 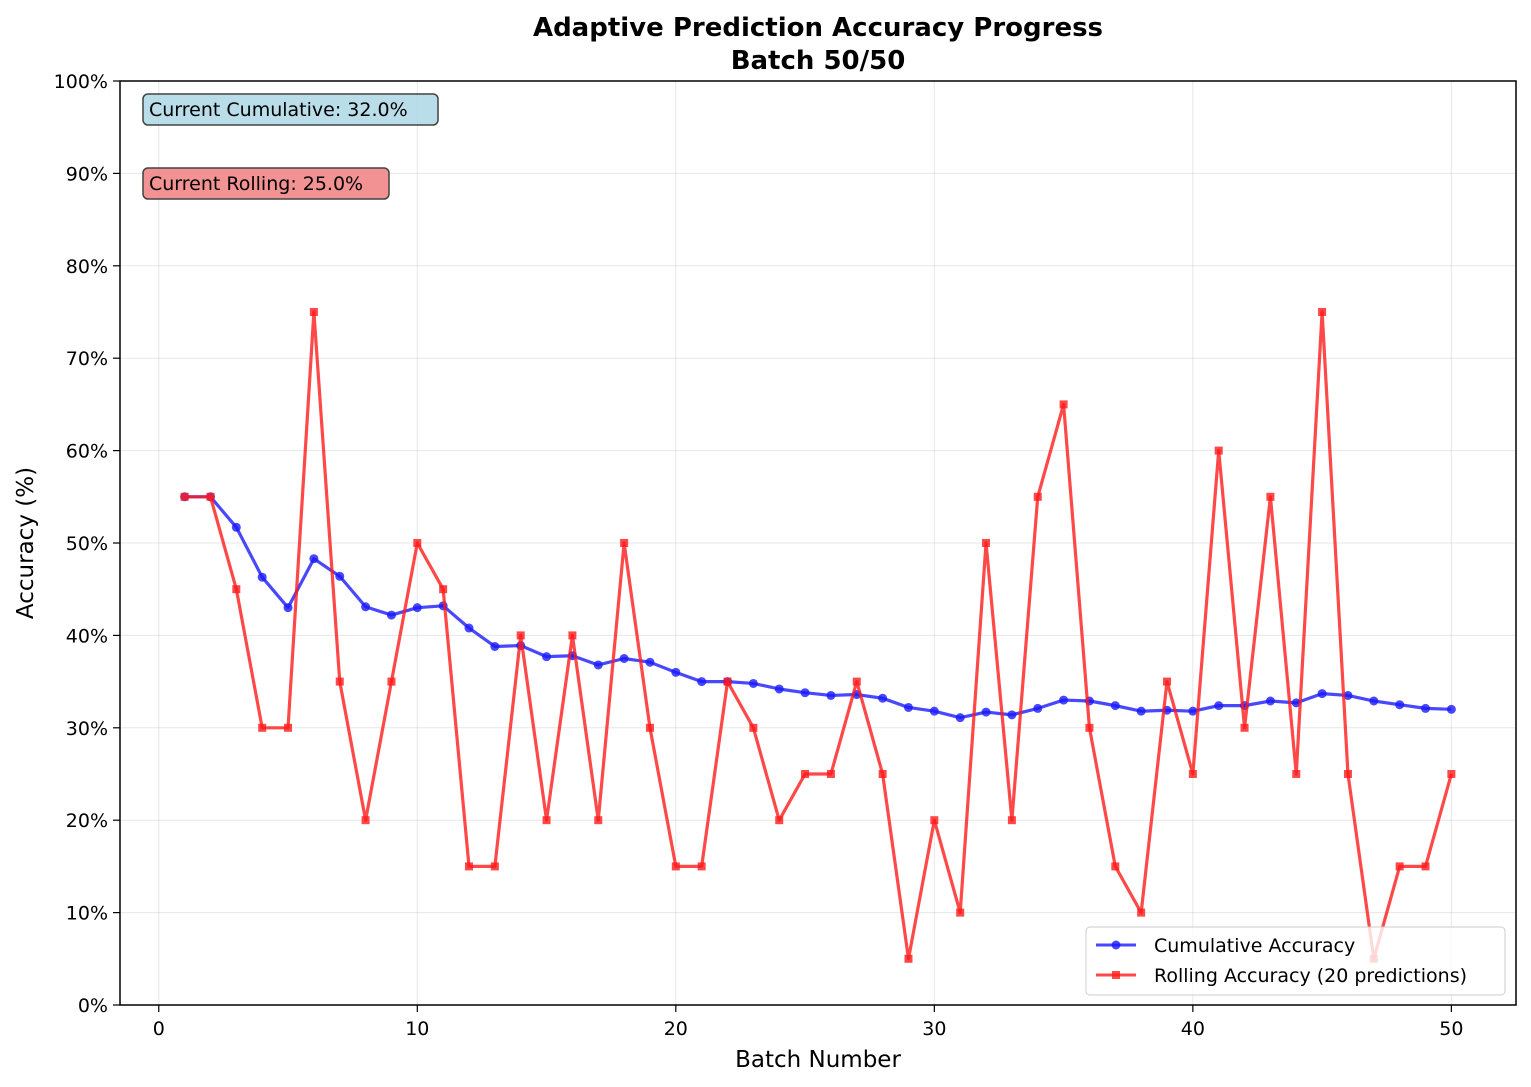 I want to click on chart-title: Adaptive Prediction Accuracy Progress, so click(x=818, y=28).